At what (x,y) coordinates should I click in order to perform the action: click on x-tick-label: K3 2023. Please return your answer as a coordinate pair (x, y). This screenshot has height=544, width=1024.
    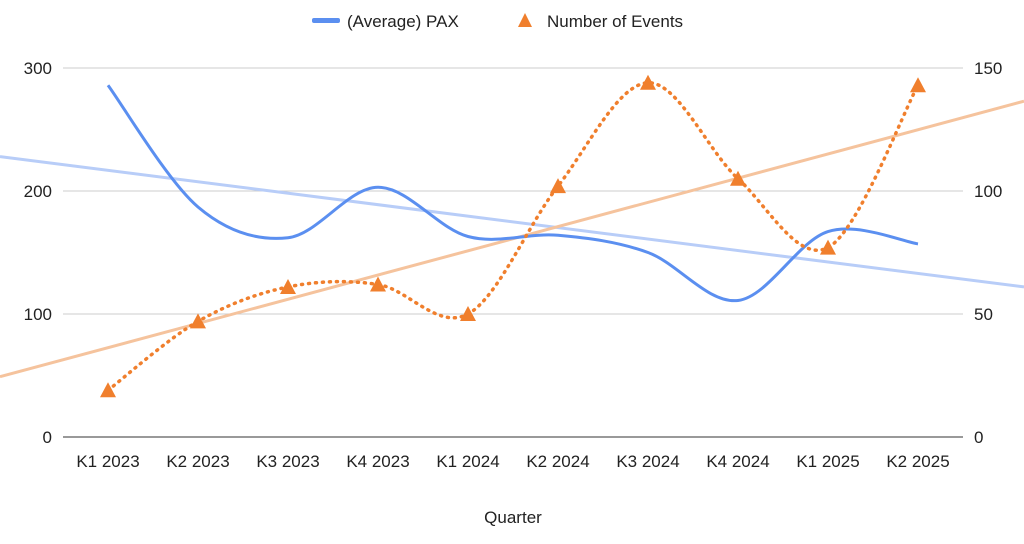
    Looking at the image, I should click on (287, 461).